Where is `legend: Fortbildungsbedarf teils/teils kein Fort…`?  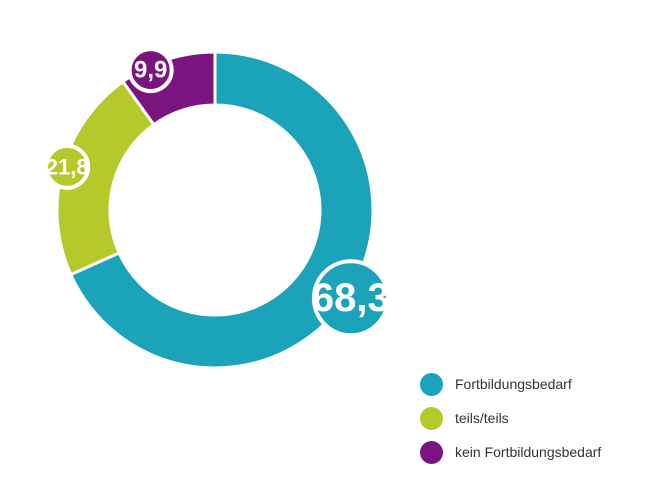
legend: Fortbildungsbedarf teils/teils kein Fort… is located at coordinates (510, 418).